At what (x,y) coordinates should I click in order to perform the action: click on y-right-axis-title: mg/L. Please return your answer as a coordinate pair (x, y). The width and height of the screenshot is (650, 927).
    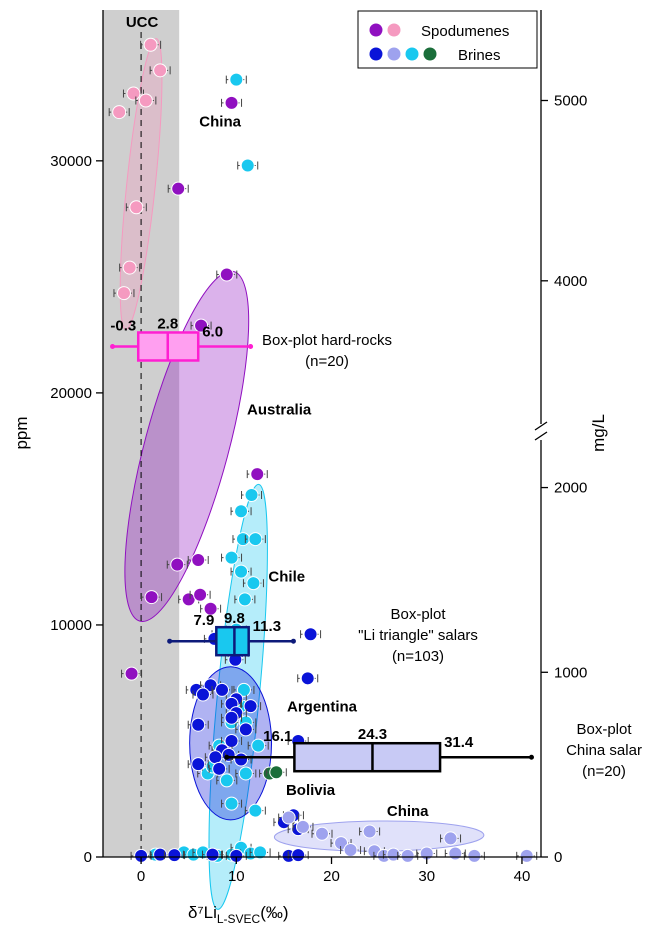
    Looking at the image, I should click on (598, 433).